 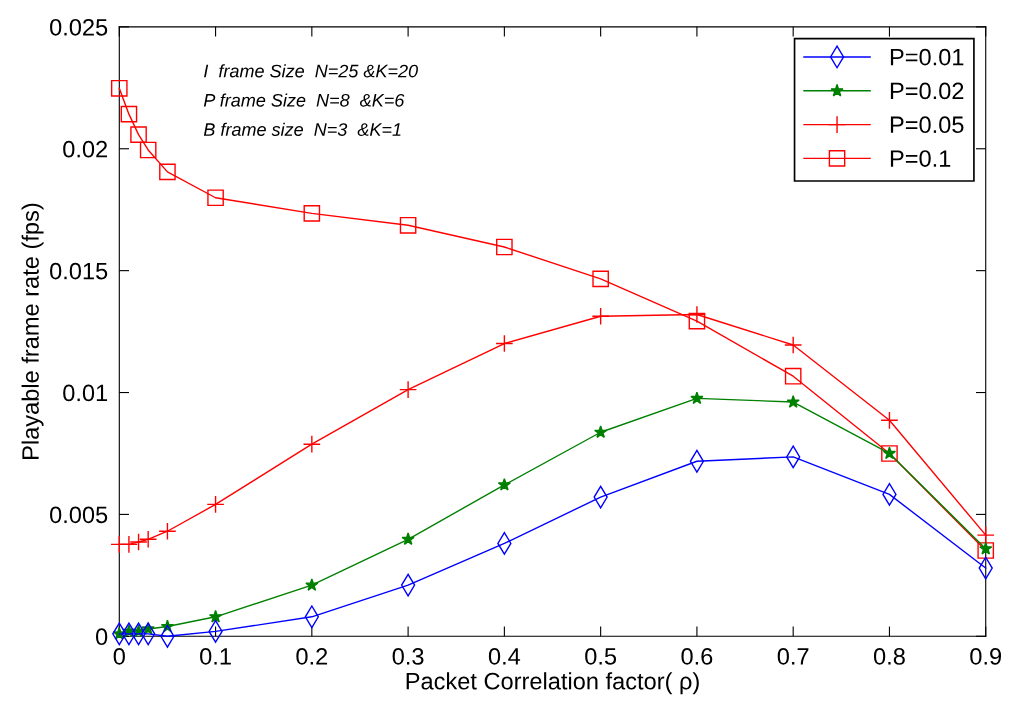 I want to click on x-tick-label: 0.1, so click(x=215, y=656).